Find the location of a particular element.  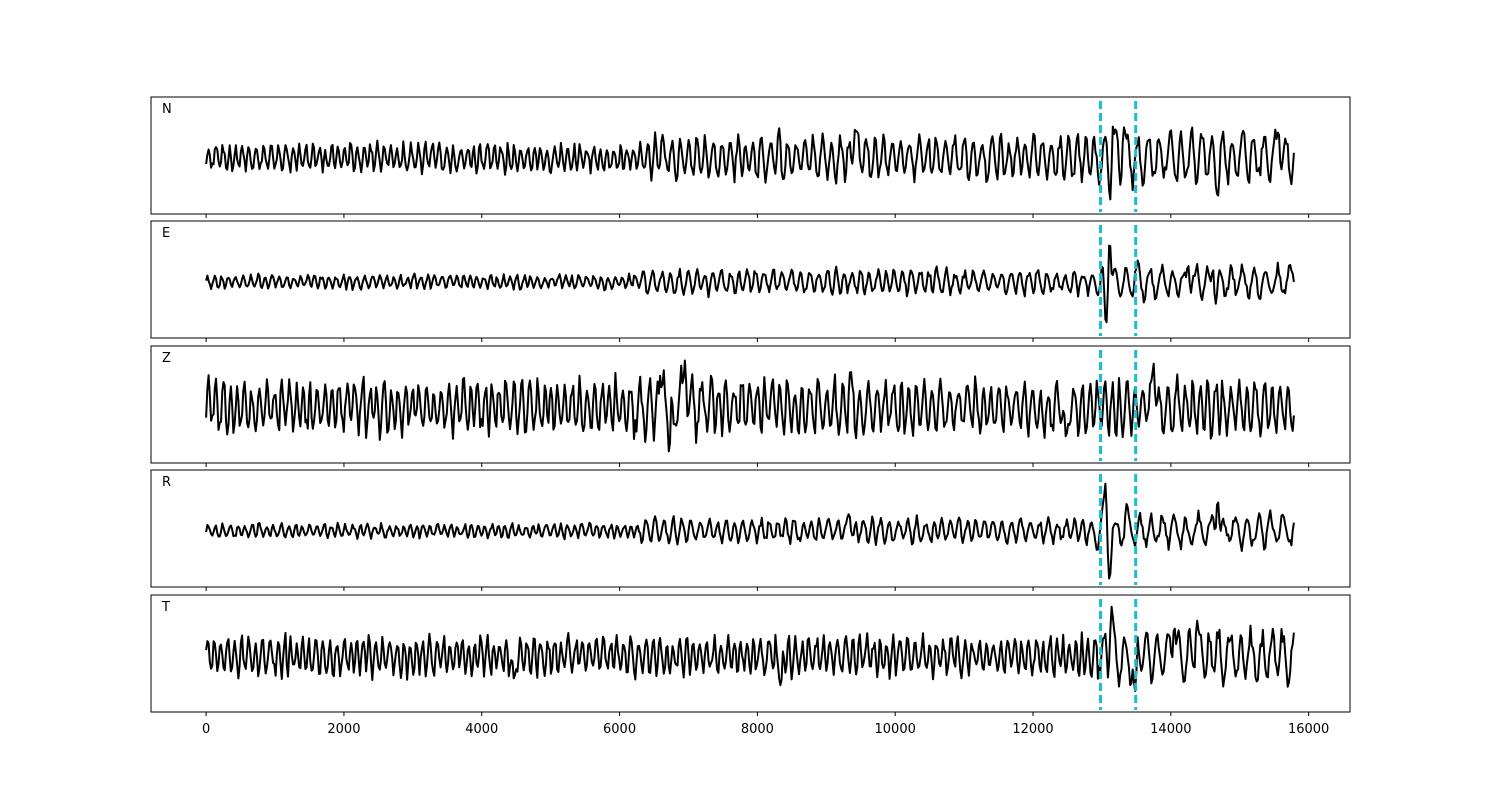

x-tick-label: 6000 is located at coordinates (619, 729).